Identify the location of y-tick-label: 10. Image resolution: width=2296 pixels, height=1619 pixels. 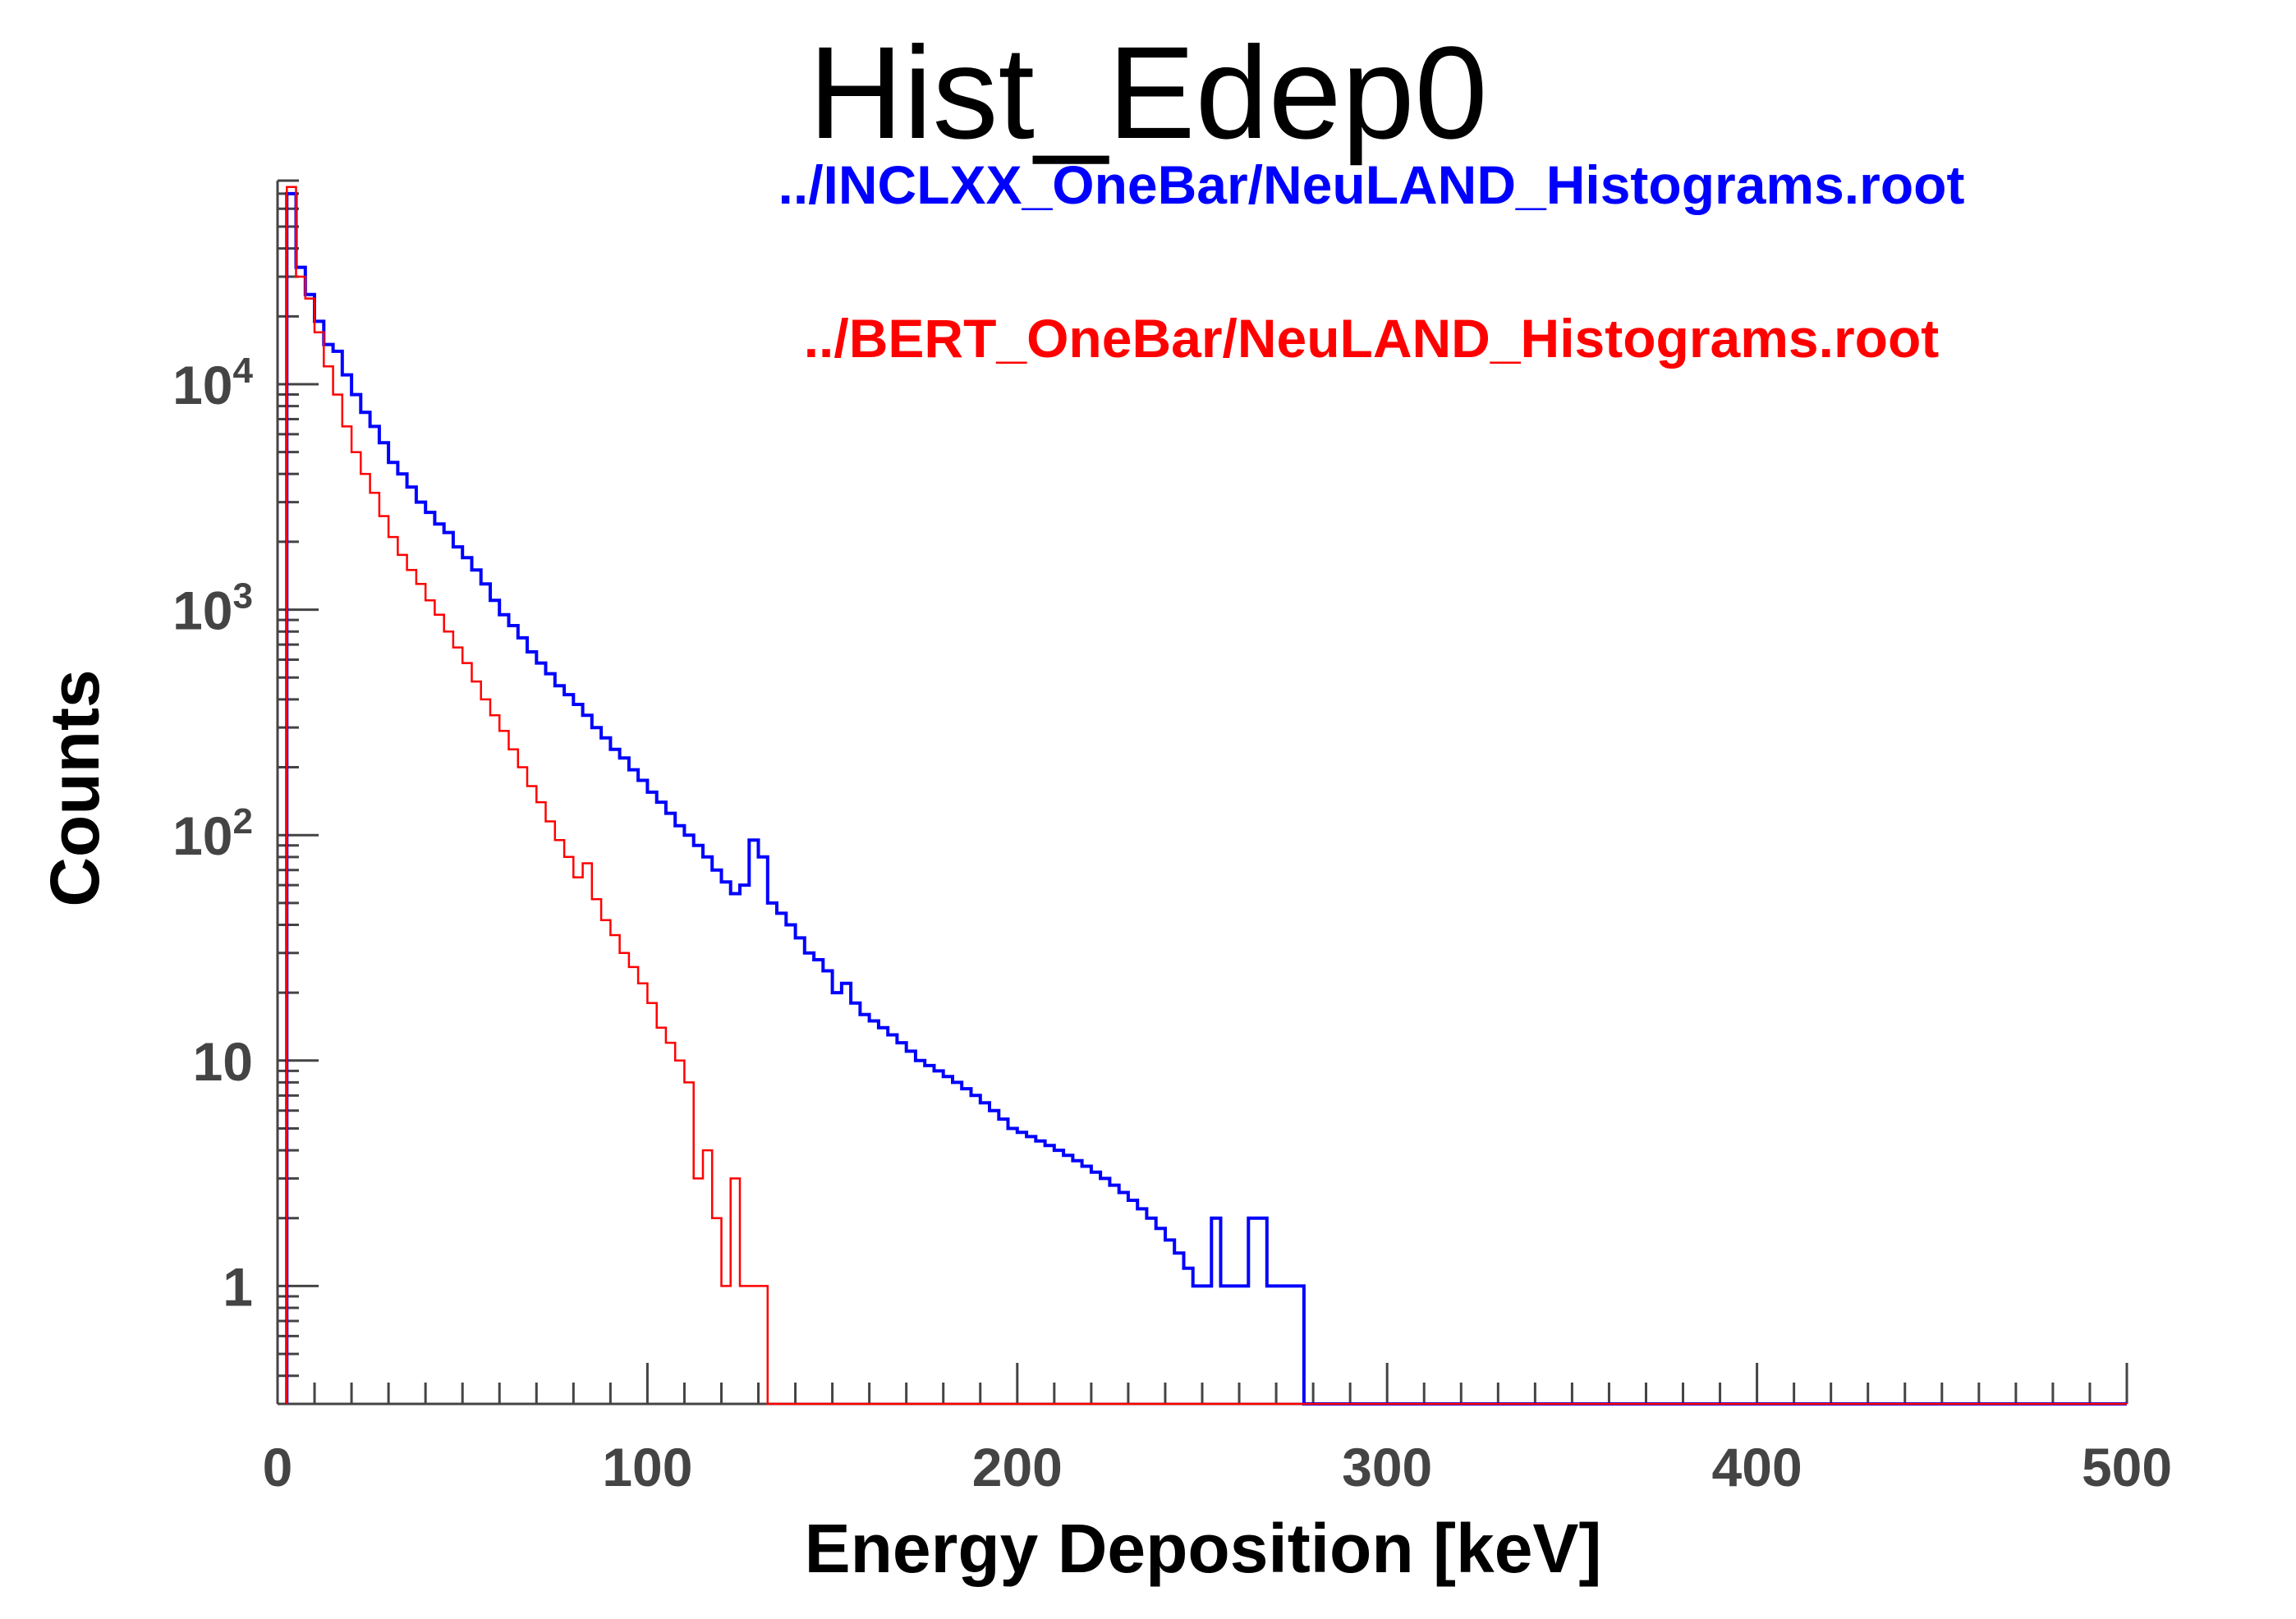
(223, 1061).